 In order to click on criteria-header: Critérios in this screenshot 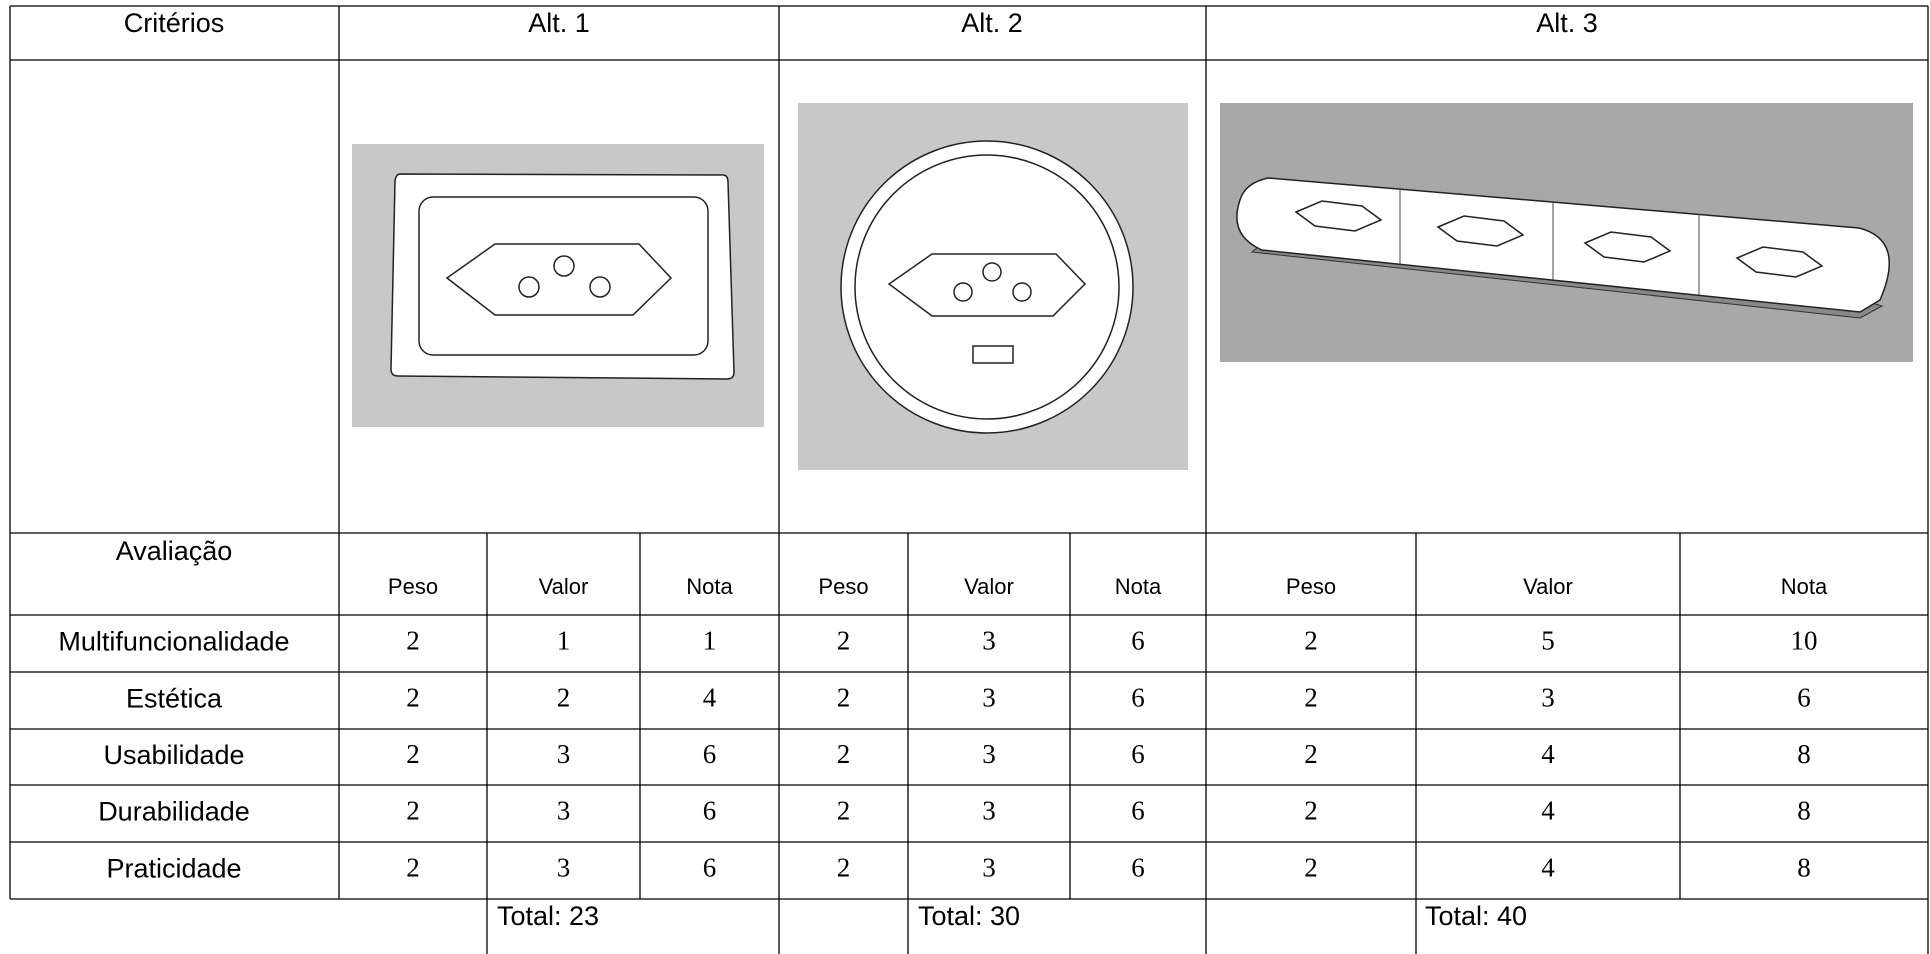, I will do `click(174, 23)`.